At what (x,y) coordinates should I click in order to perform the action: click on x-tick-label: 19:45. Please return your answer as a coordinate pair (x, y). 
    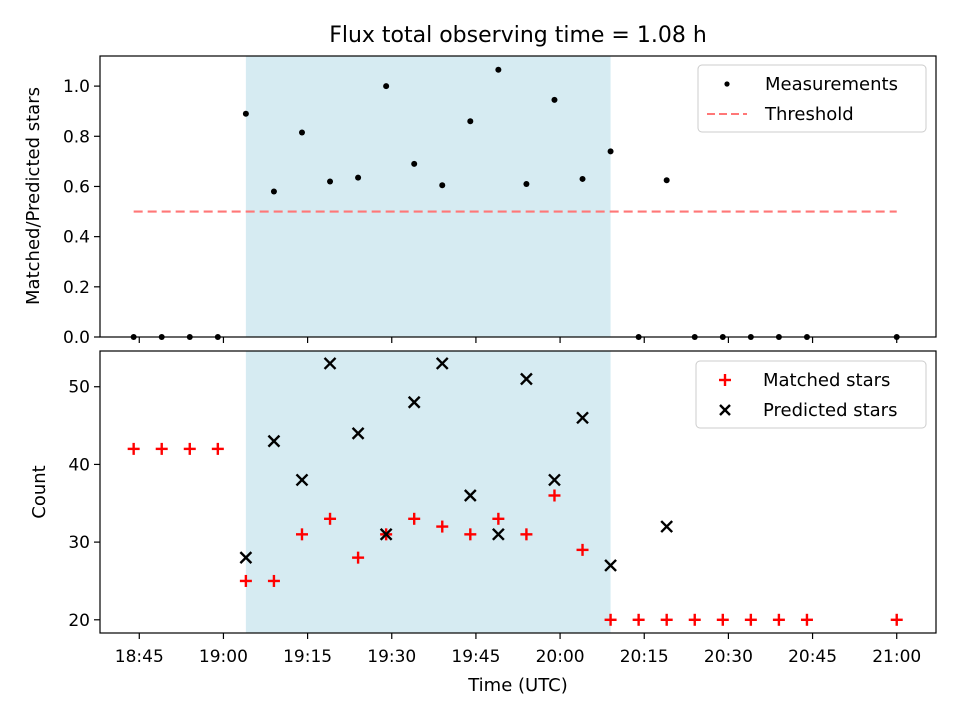
    Looking at the image, I should click on (475, 657).